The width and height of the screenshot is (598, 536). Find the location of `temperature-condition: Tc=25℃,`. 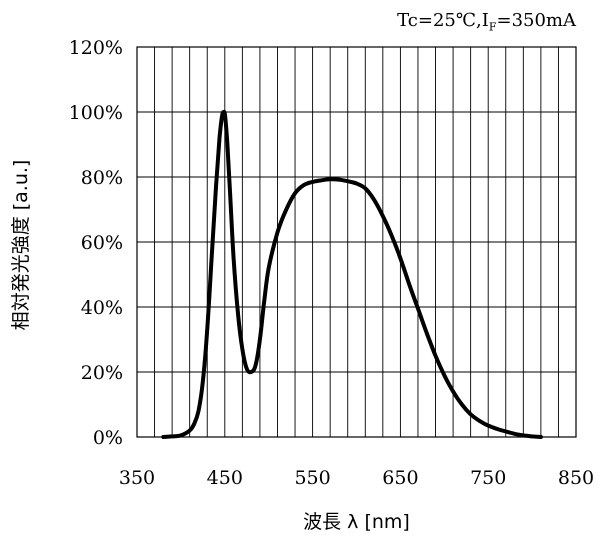

temperature-condition: Tc=25℃, is located at coordinates (439, 20).